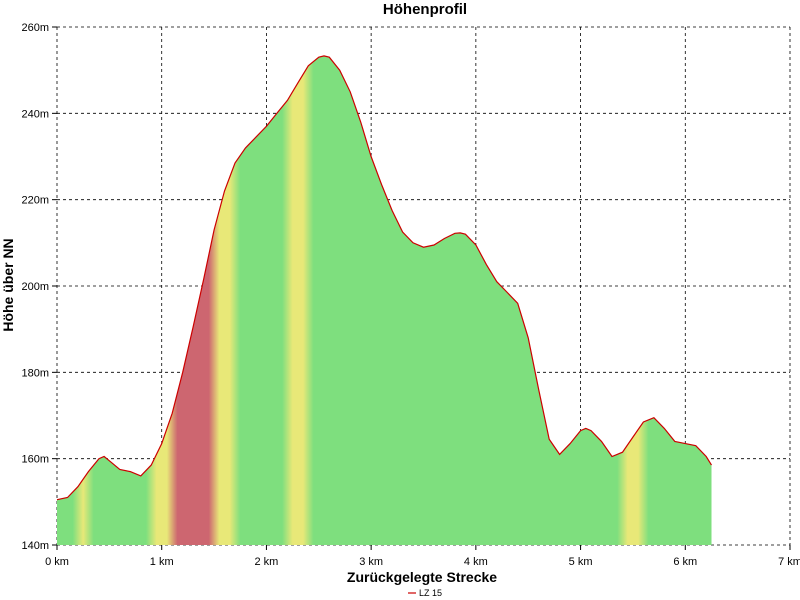 Image resolution: width=800 pixels, height=600 pixels. Describe the element at coordinates (425, 9) in the screenshot. I see `chart-title: Höhenprofil` at that location.